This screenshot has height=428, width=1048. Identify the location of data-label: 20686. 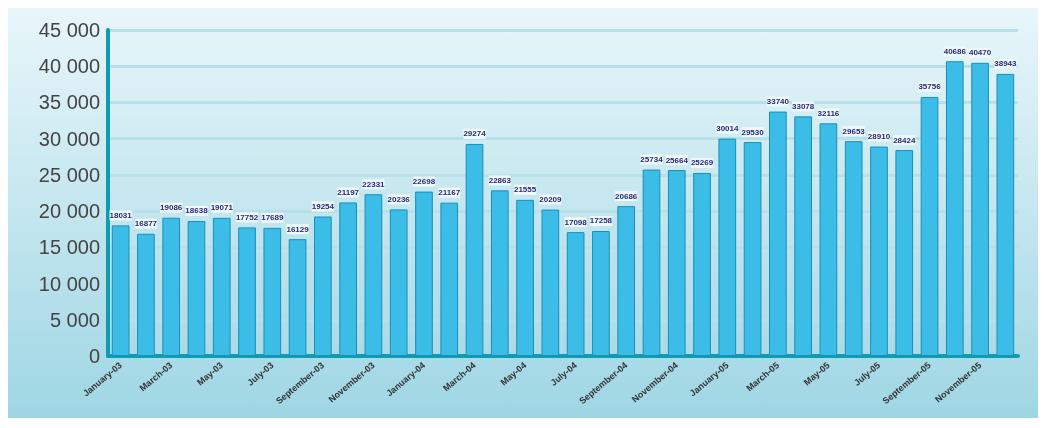
(626, 196).